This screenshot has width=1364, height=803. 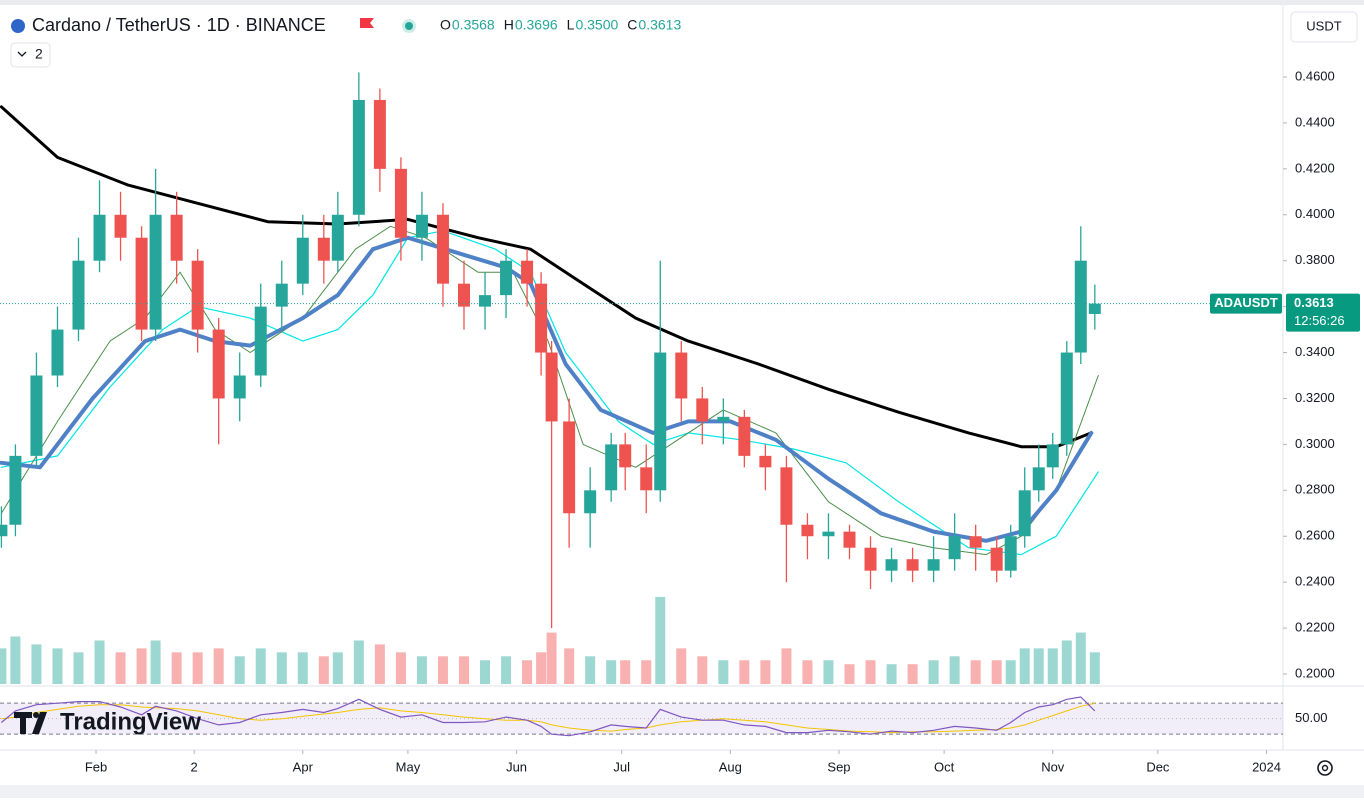 What do you see at coordinates (1315, 167) in the screenshot?
I see `y-tick-label: 0.4200` at bounding box center [1315, 167].